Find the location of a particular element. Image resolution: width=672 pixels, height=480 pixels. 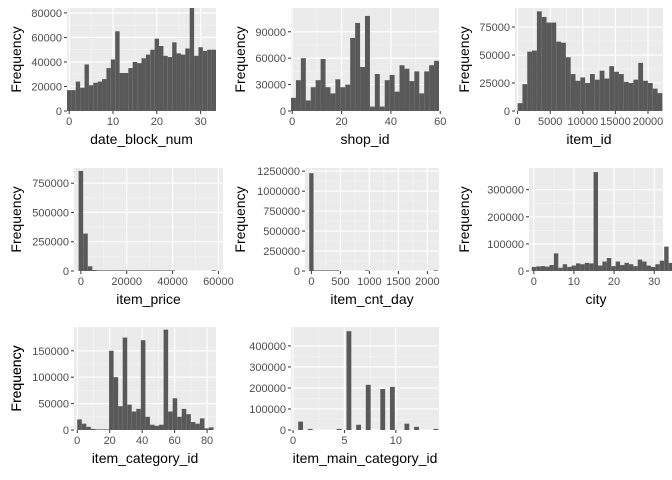

y-tick-label: 90000 is located at coordinates (270, 33).